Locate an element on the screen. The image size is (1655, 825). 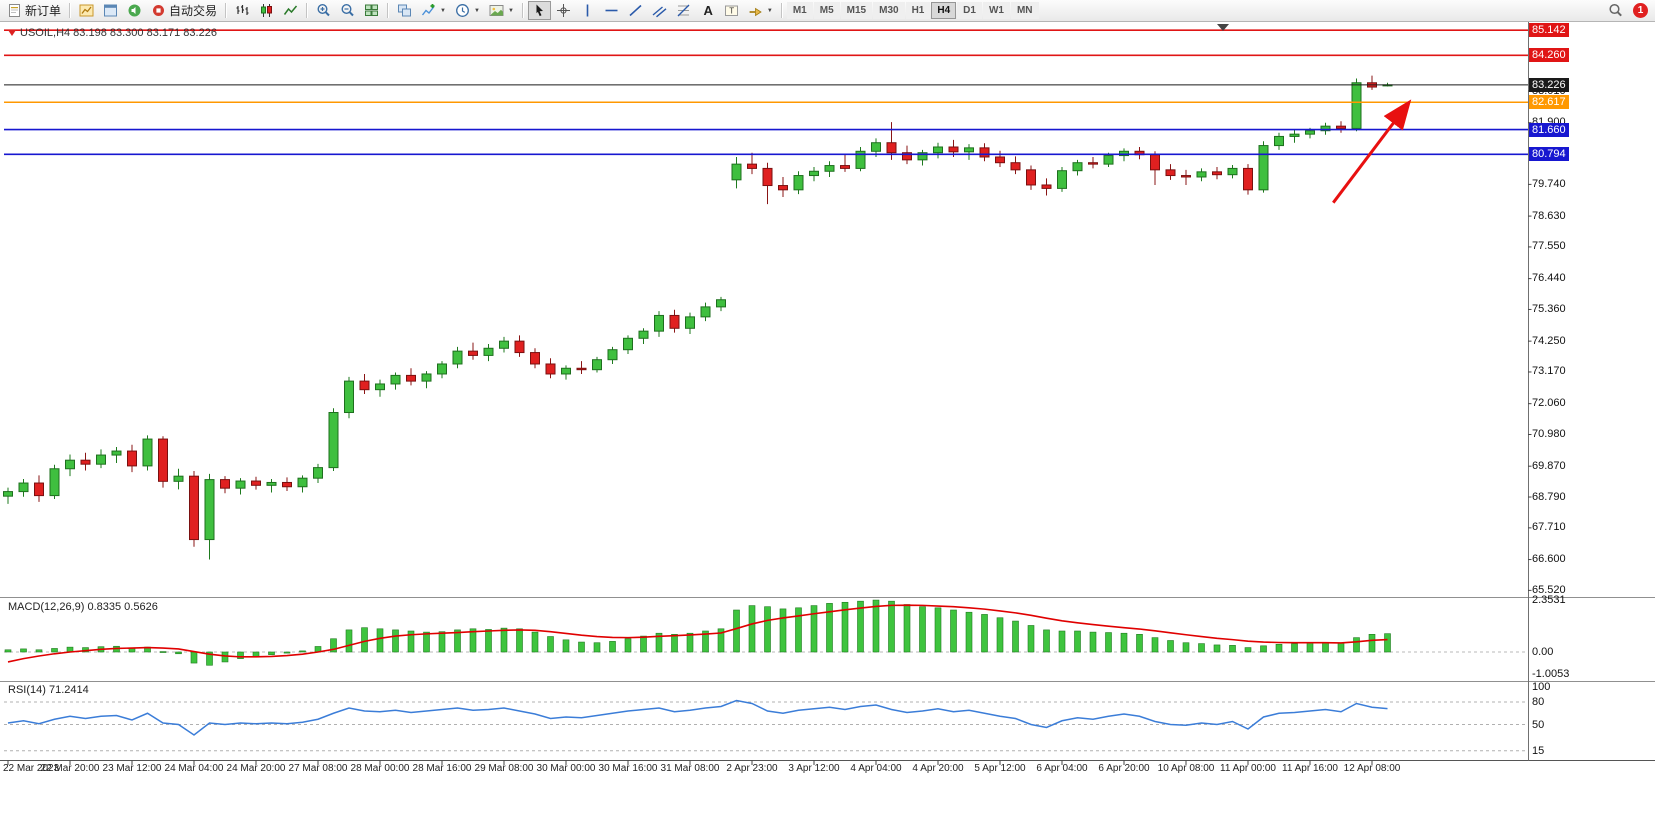
channel-icon is located at coordinates (659, 10).